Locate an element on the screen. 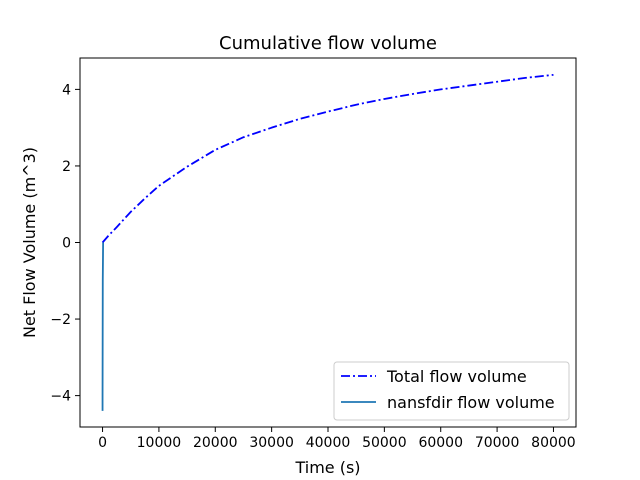 The height and width of the screenshot is (480, 640). y-axis-label: Net Flow Volume (m^3) is located at coordinates (29, 242).